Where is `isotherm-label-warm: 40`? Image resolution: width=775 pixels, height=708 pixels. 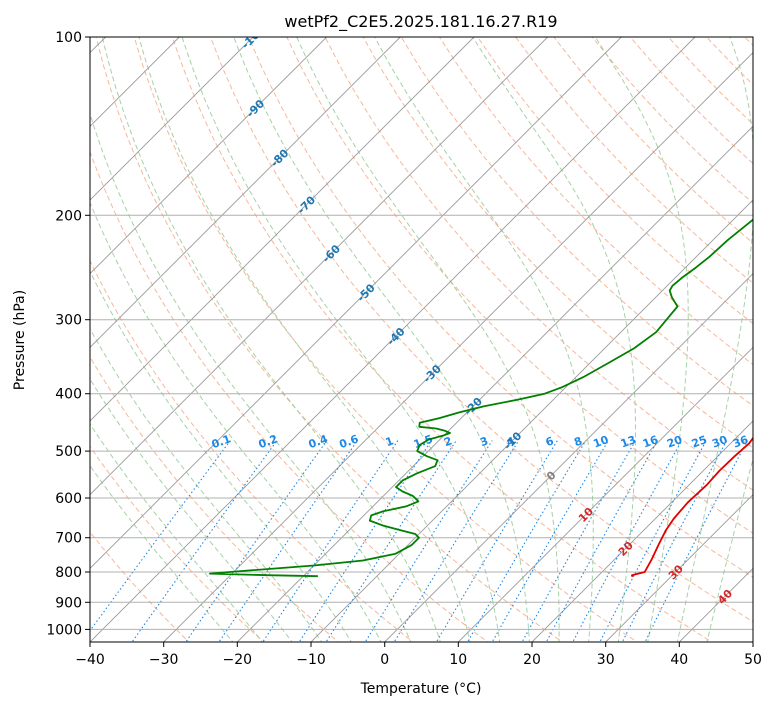
isotherm-label-warm: 40 is located at coordinates (725, 597).